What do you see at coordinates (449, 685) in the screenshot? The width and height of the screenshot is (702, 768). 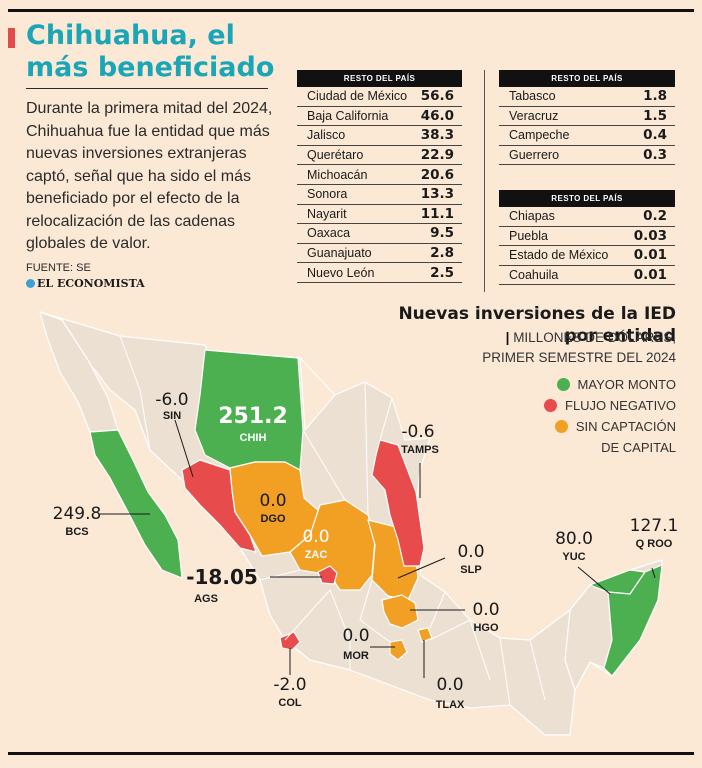 I see `label-tlax-value: 0.0` at bounding box center [449, 685].